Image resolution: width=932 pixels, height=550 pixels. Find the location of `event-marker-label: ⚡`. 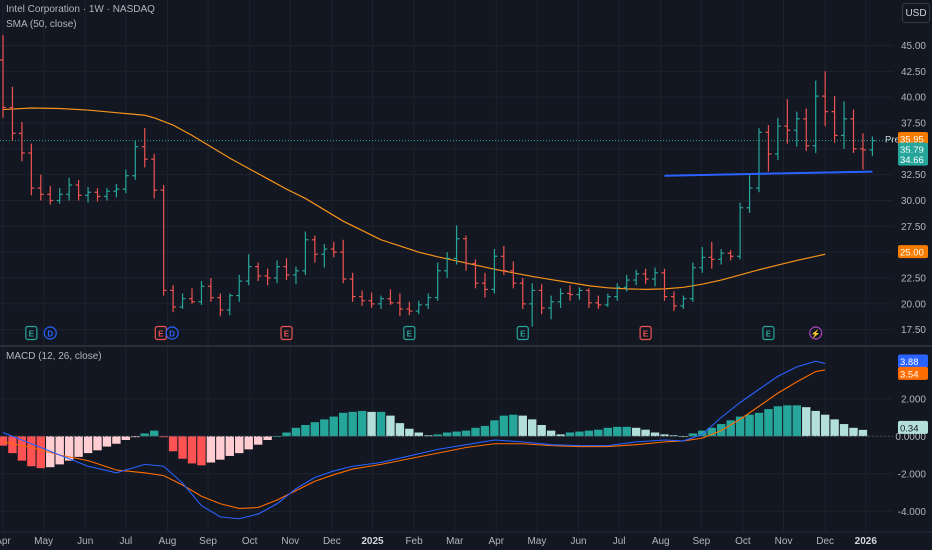

event-marker-label: ⚡ is located at coordinates (816, 334).